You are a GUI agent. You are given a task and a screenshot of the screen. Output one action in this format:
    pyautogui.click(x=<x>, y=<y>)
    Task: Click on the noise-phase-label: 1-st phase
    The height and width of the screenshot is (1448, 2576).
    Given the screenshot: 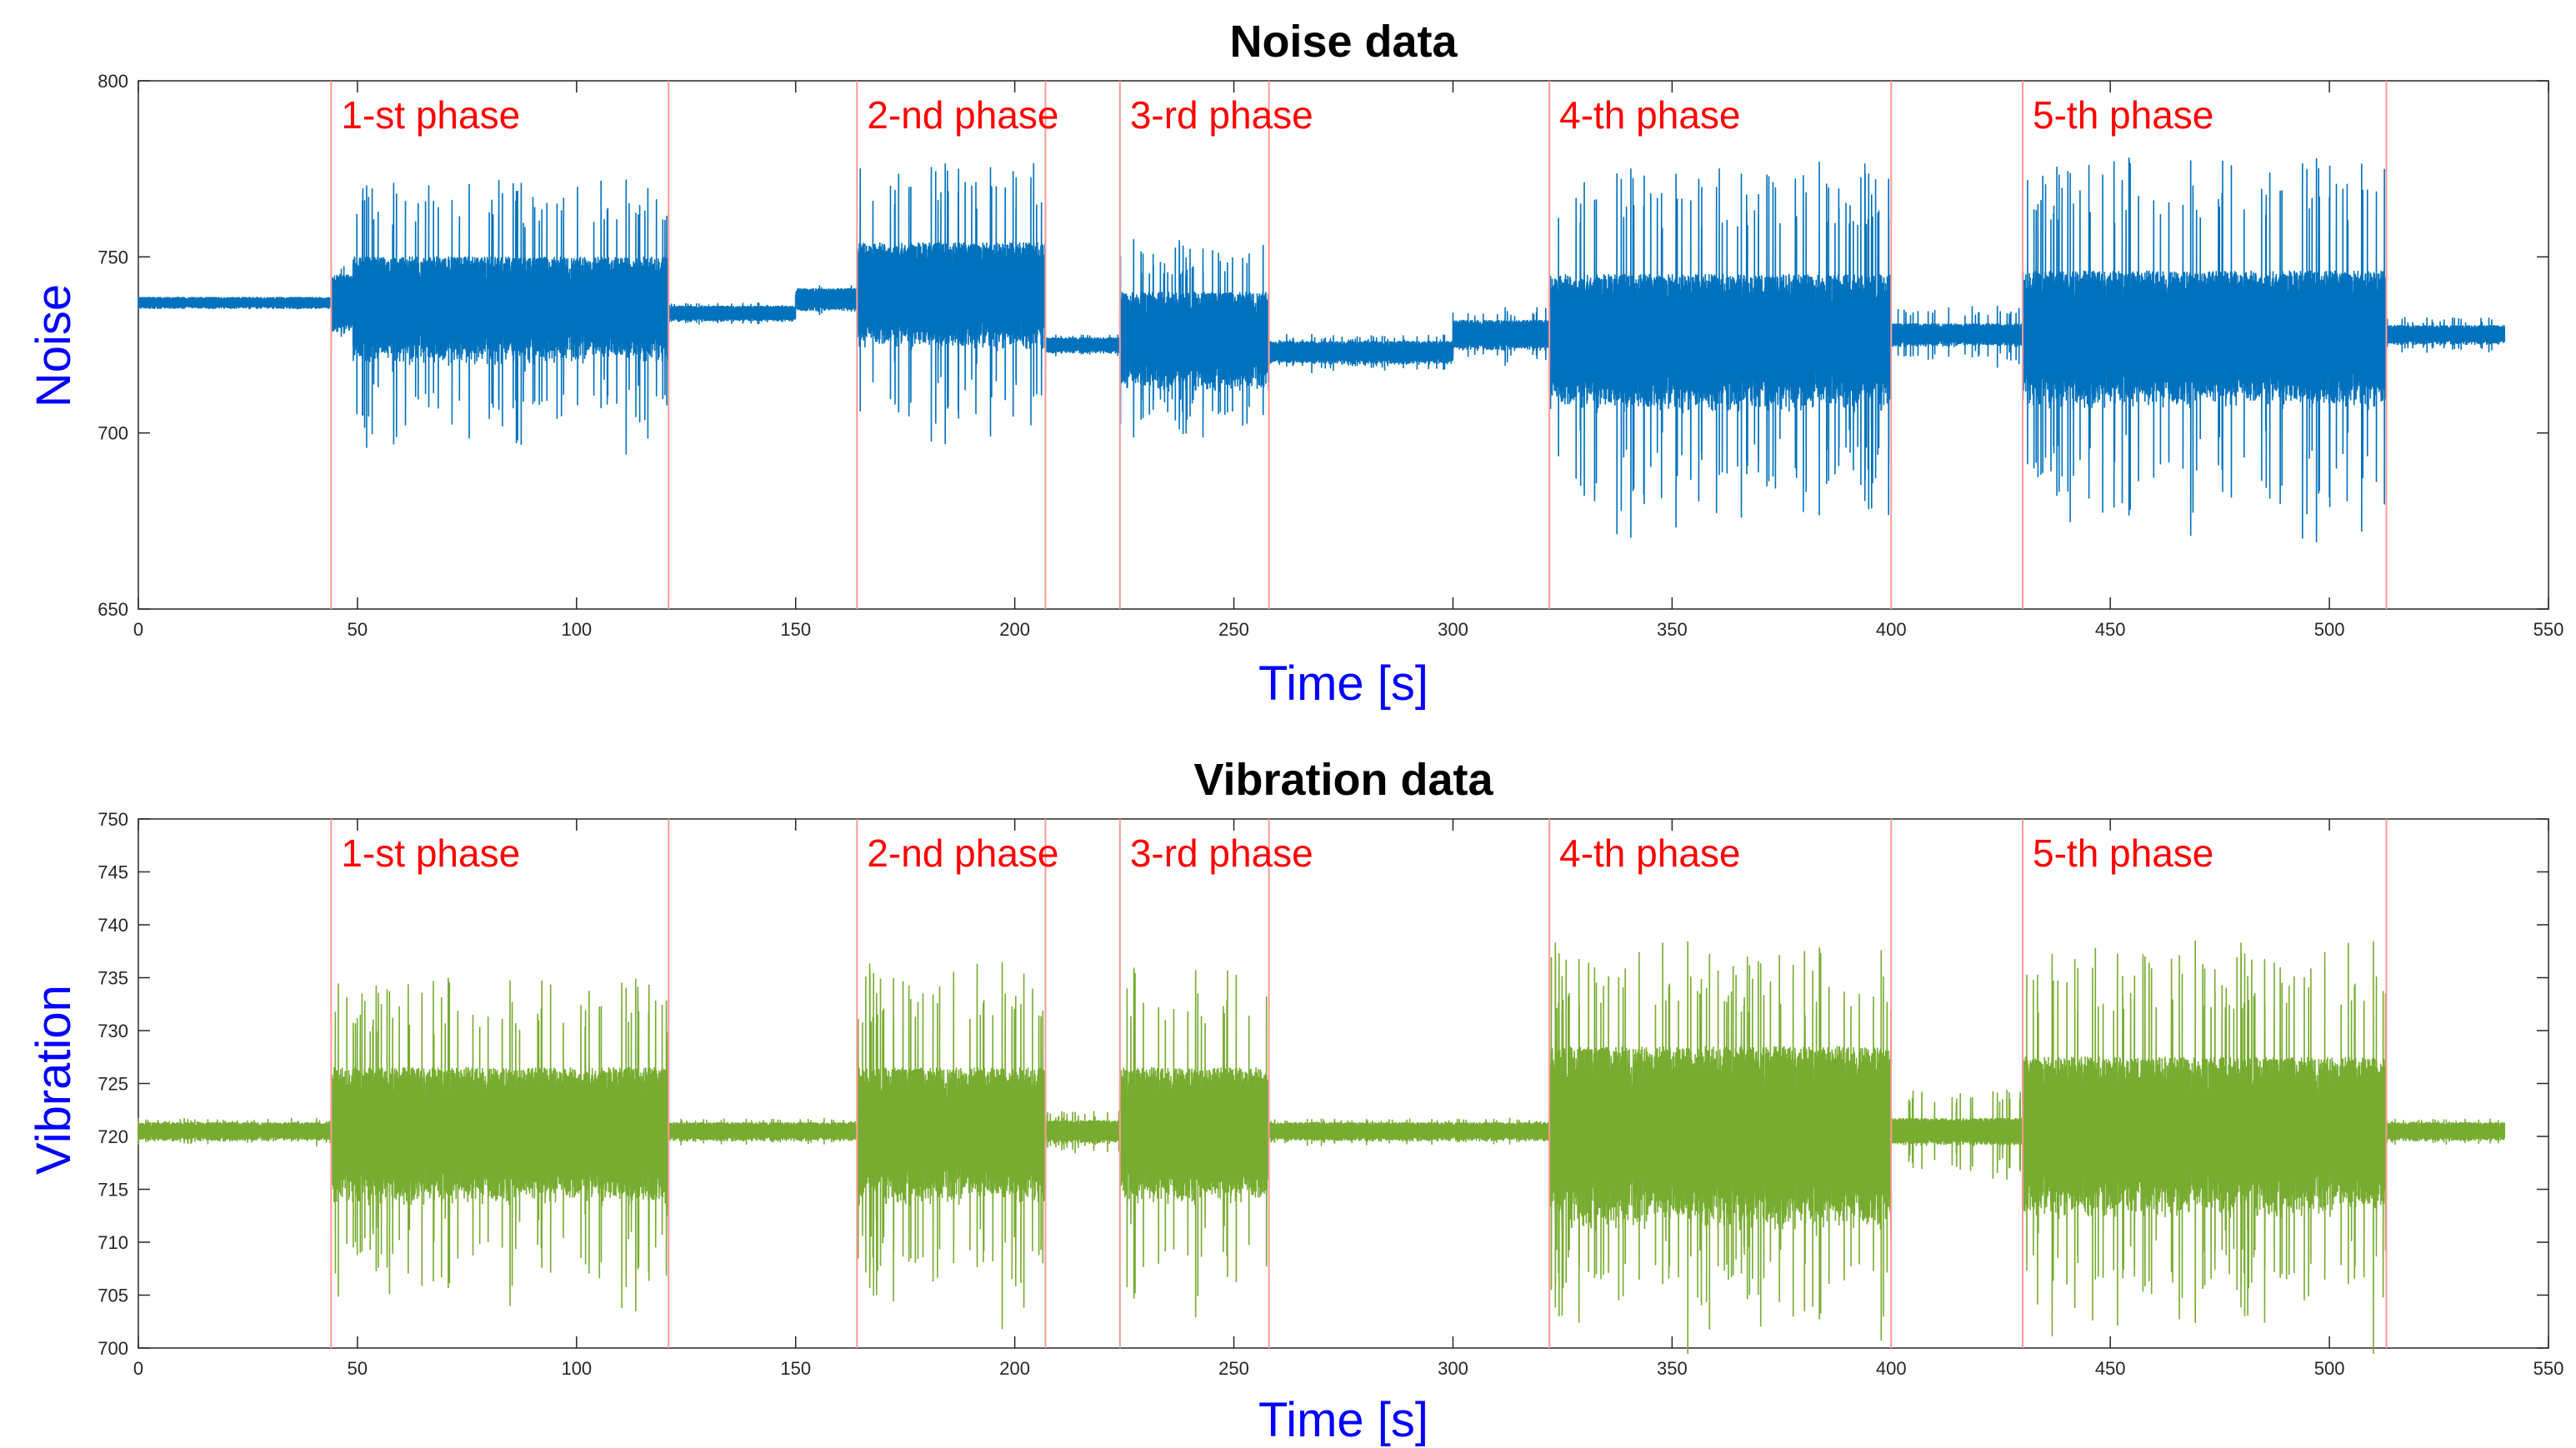 What is the action you would take?
    pyautogui.click(x=430, y=115)
    